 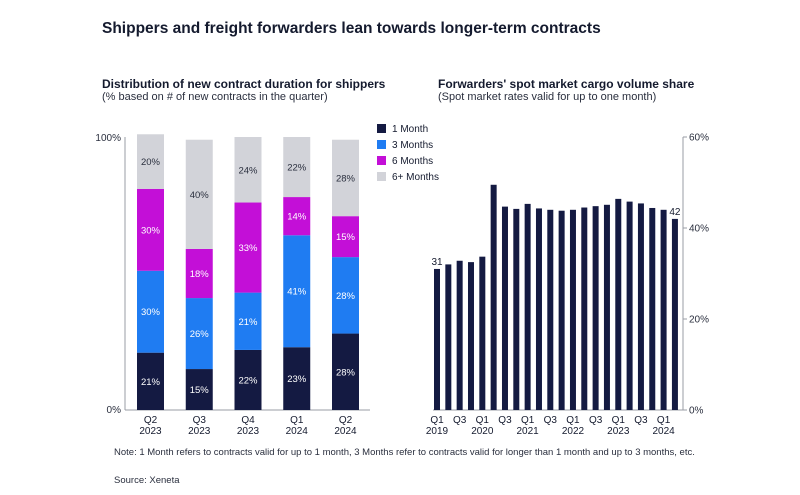 I want to click on legend-label: 6 Months, so click(x=412, y=161).